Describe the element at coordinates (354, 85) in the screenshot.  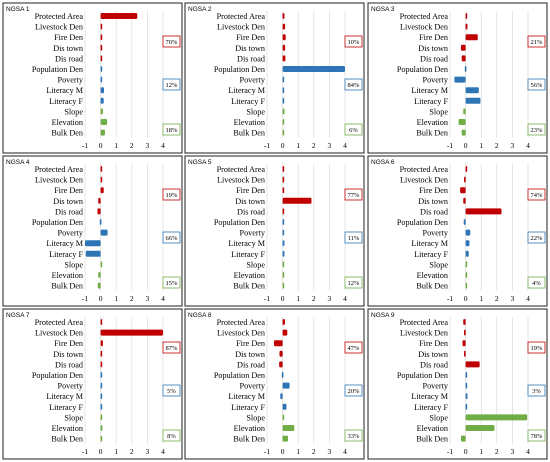
I see `share-label: 84%` at that location.